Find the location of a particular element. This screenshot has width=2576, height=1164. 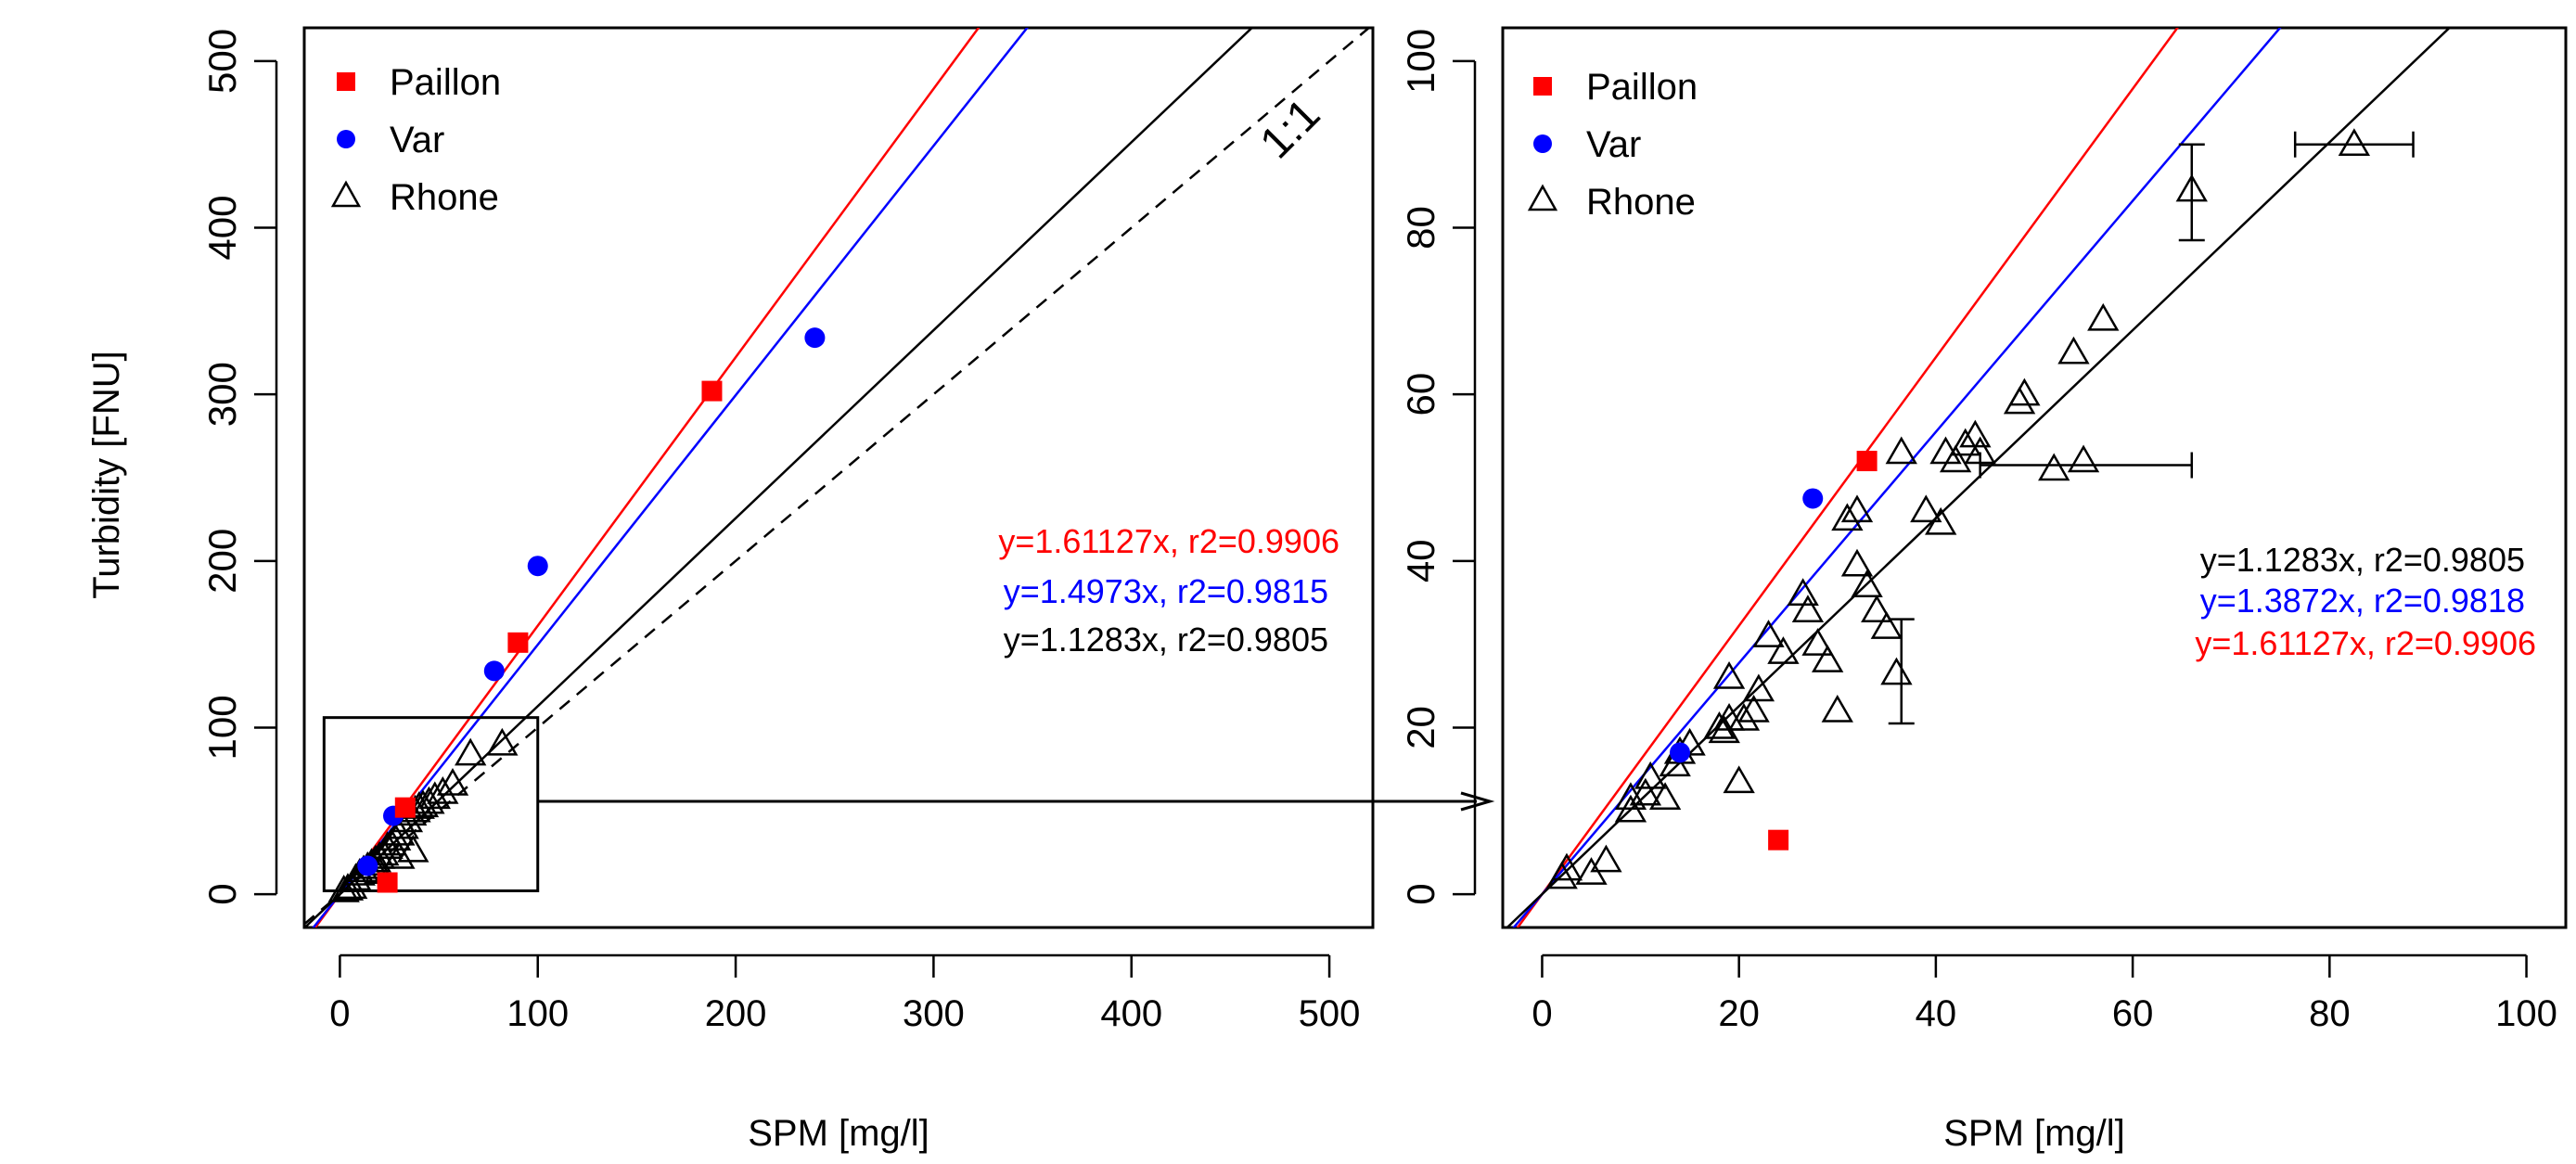

y-tick-label: 40 is located at coordinates (1420, 560).